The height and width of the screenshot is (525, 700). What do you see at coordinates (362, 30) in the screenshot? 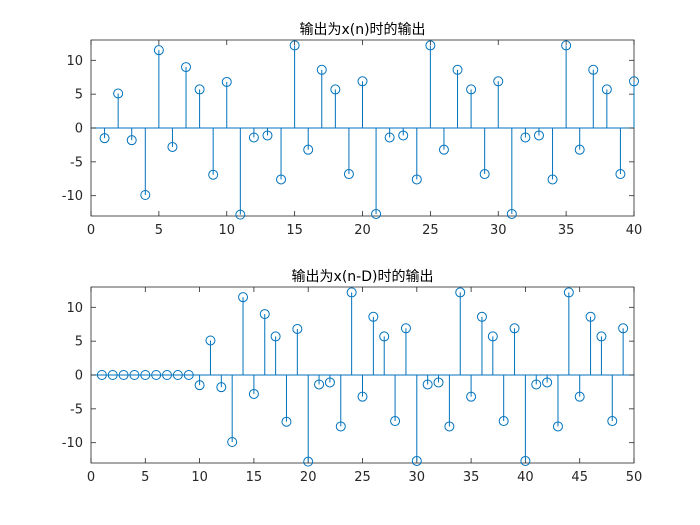
I see `chart-title: 输出为x(n)时的输出` at bounding box center [362, 30].